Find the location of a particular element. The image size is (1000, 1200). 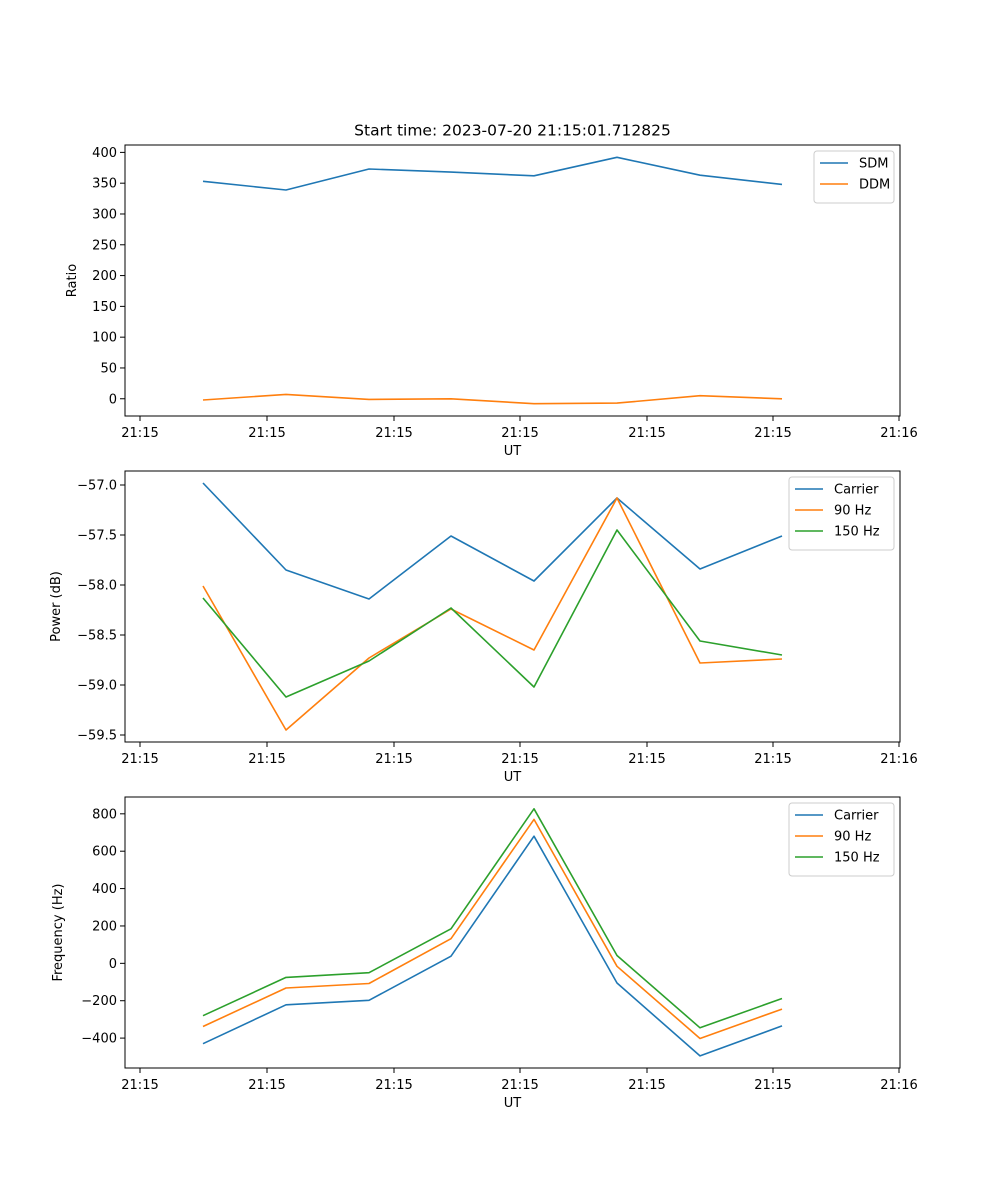

y-tick-label: 250 is located at coordinates (104, 245).